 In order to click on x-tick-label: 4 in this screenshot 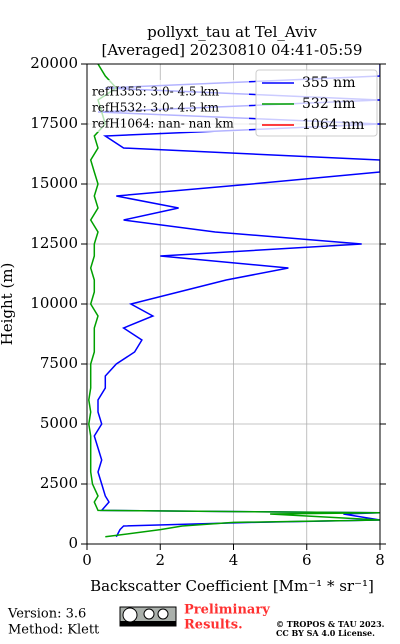, I will do `click(234, 560)`.